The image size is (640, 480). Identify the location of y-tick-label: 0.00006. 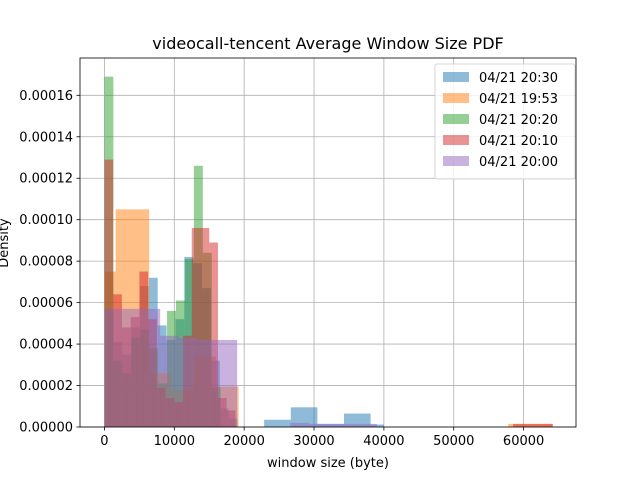
(46, 303).